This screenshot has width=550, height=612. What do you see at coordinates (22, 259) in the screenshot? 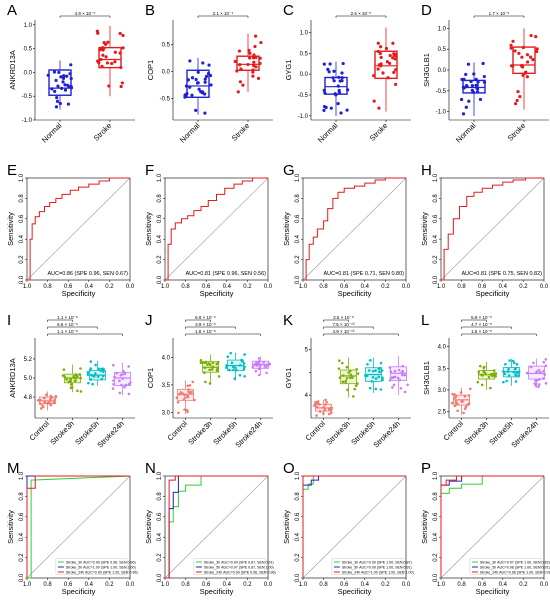
I see `y-tick-label: 0.2` at bounding box center [22, 259].